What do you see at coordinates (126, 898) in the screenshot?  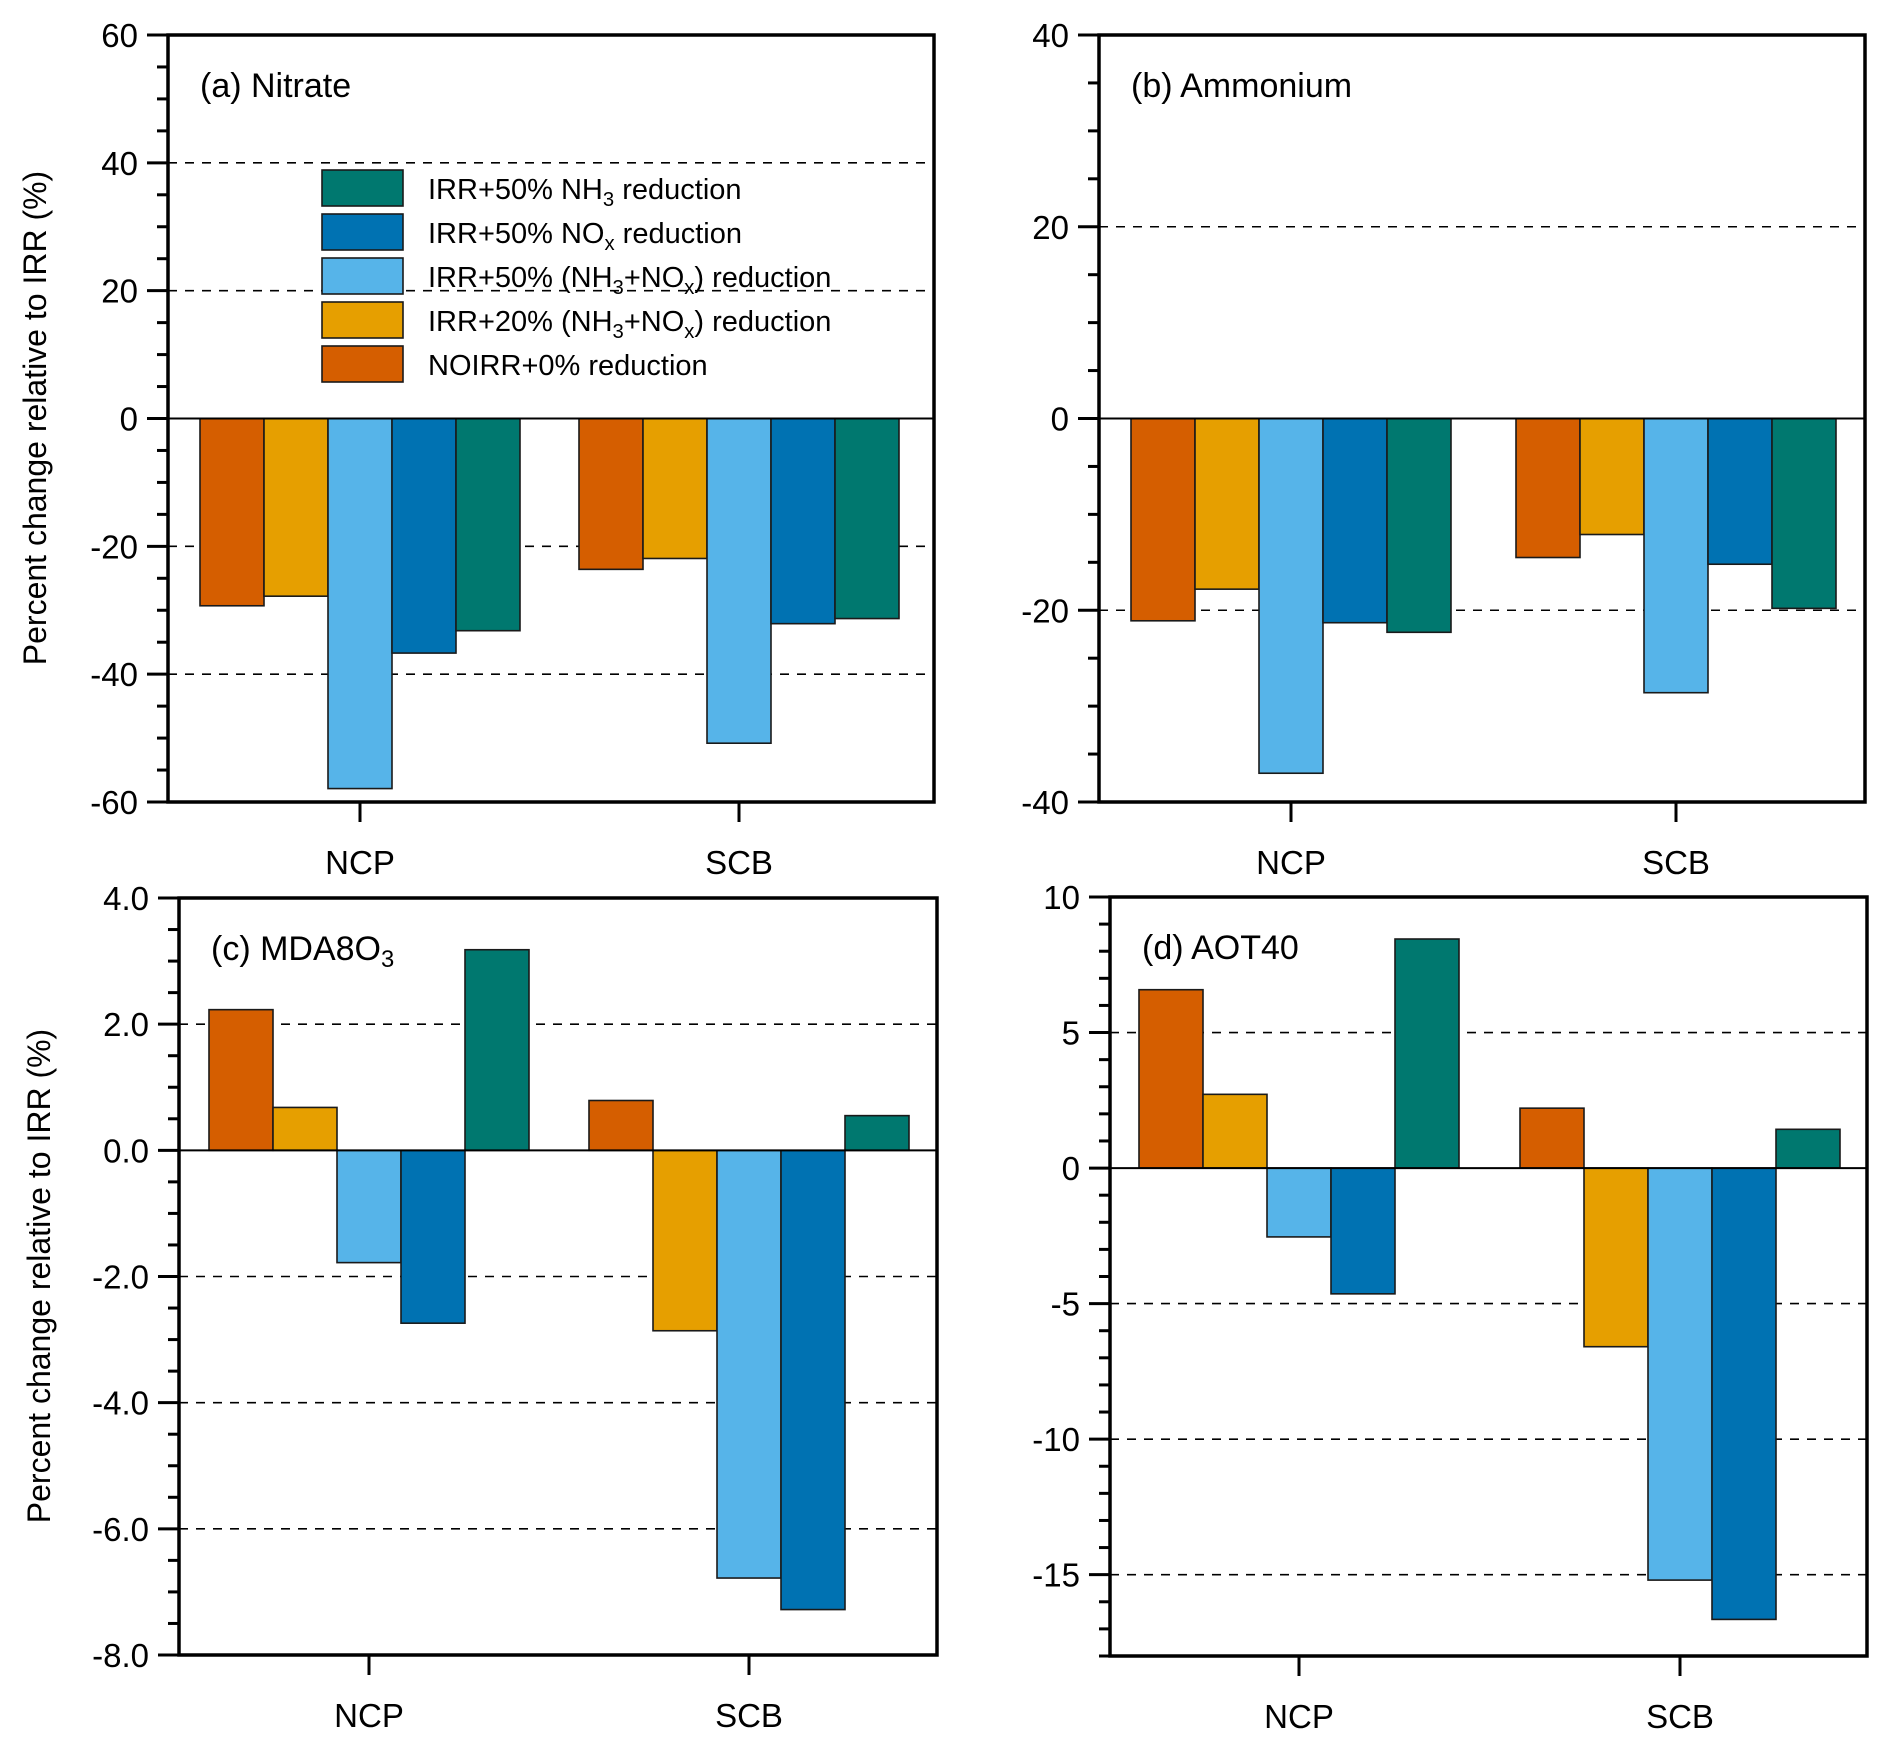 I see `y-tick-label: 4.0` at bounding box center [126, 898].